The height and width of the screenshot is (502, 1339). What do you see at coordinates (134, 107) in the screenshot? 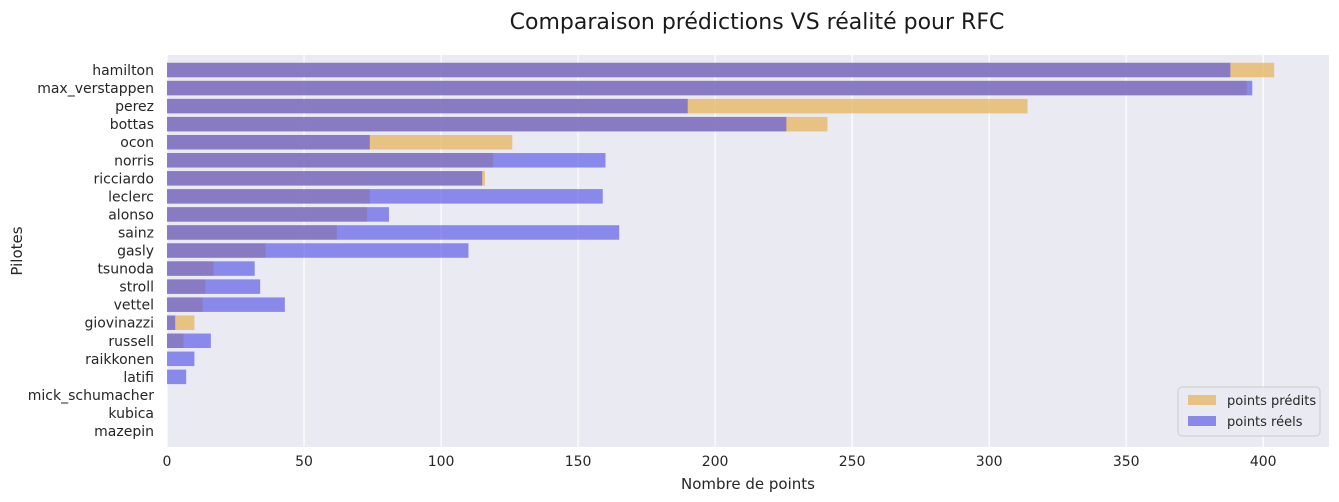
I see `y-tick-label: perez` at bounding box center [134, 107].